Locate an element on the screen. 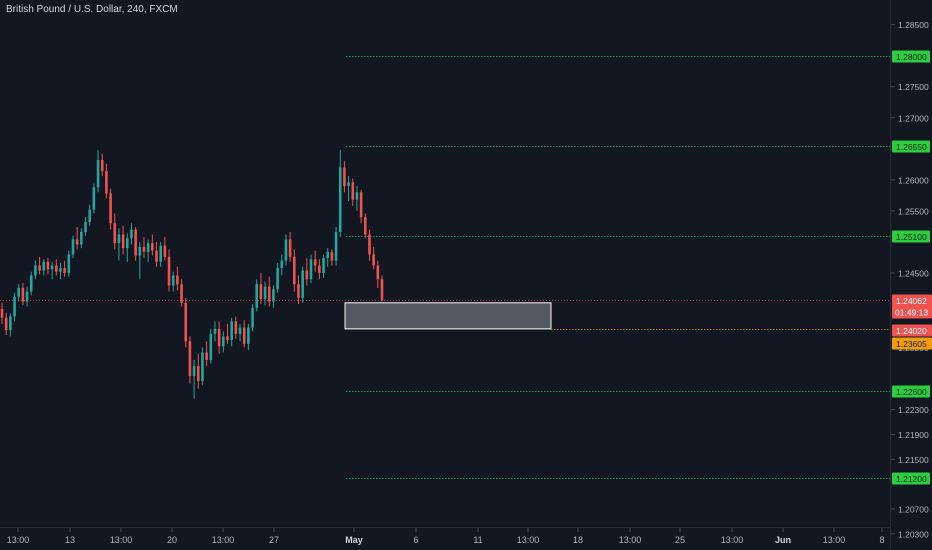 The width and height of the screenshot is (932, 550). level-price-label: 1.25100 is located at coordinates (911, 237).